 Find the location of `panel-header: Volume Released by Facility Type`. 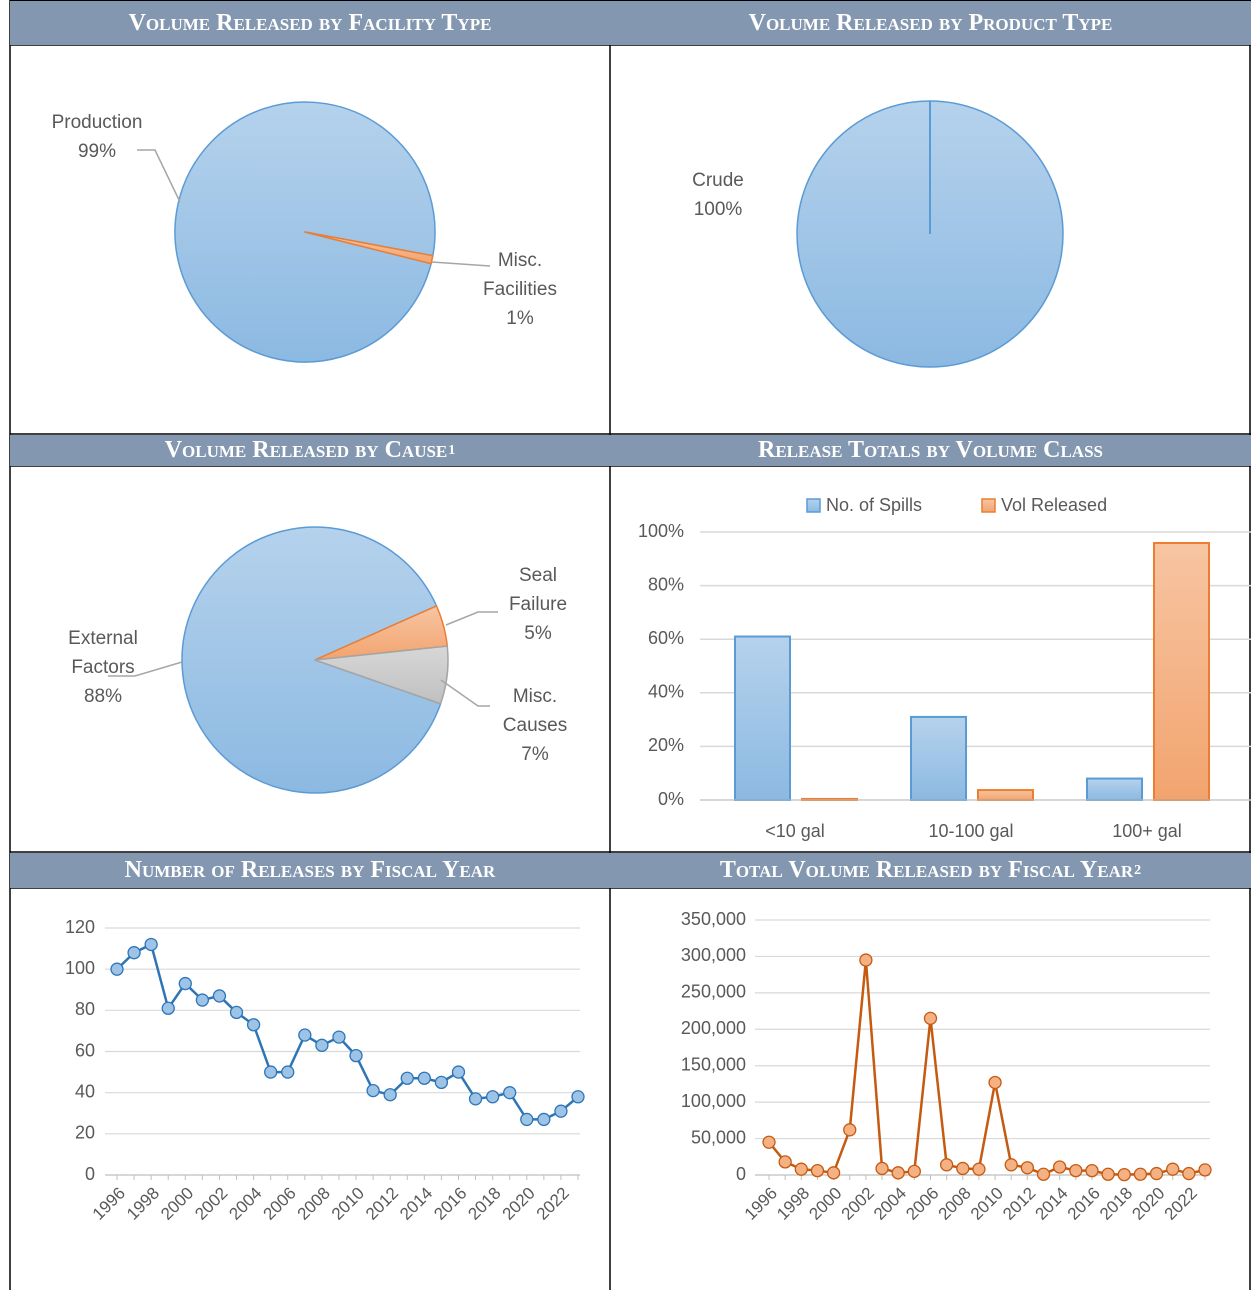

panel-header: Volume Released by Facility Type is located at coordinates (310, 23).